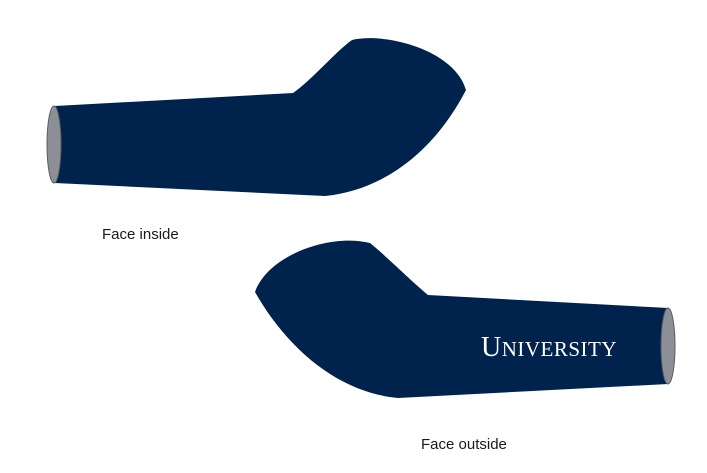 Image resolution: width=707 pixels, height=473 pixels. Describe the element at coordinates (140, 234) in the screenshot. I see `caption-face-inside: Face inside` at that location.